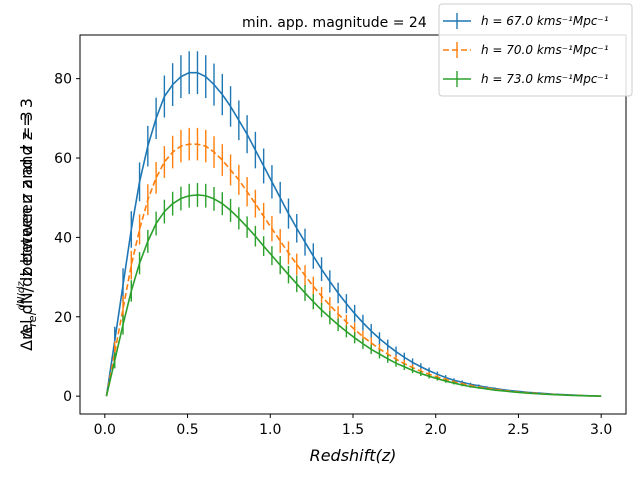 The width and height of the screenshot is (640, 480). Describe the element at coordinates (63, 238) in the screenshot. I see `y-tick-label: 40` at that location.